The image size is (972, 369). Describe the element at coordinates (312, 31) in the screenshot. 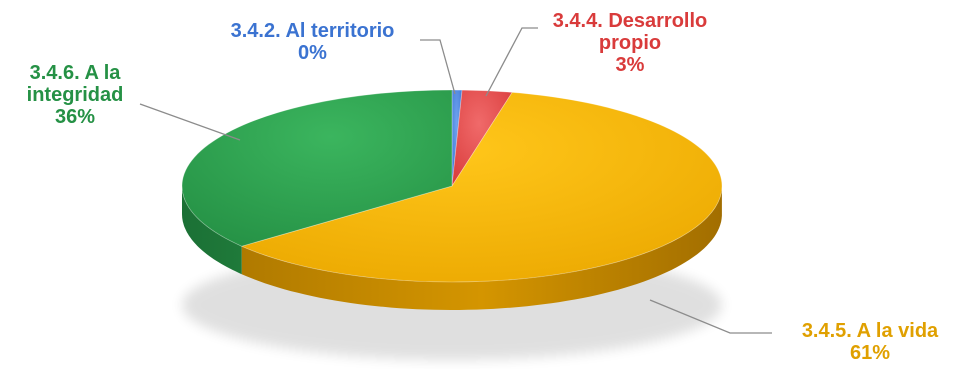

I see `slice-label-al-territorio-name: 3.4.2. Al territorio` at that location.